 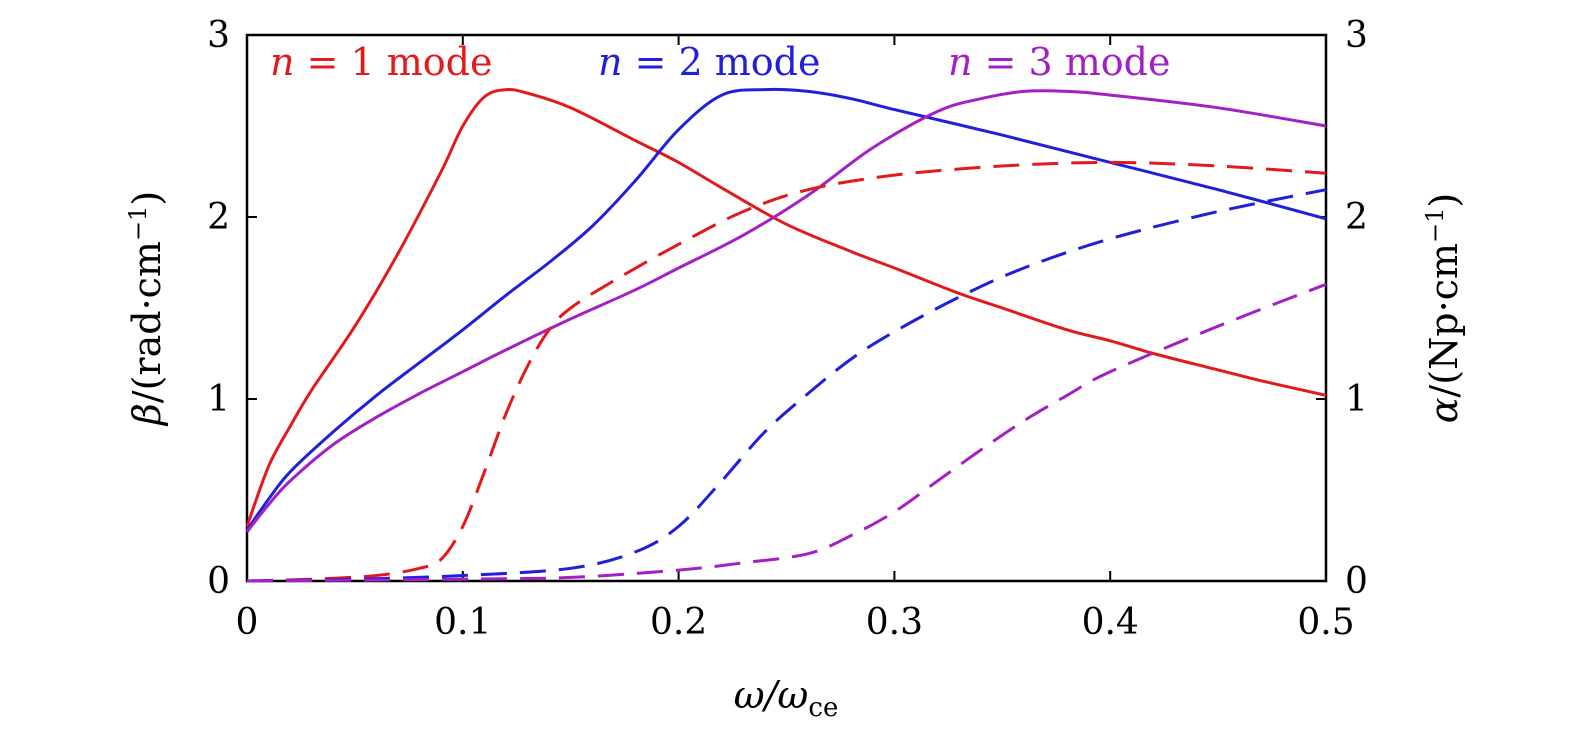 What do you see at coordinates (1342, 308) in the screenshot?
I see `y-right-axis-ticks: 0 1 2 3` at bounding box center [1342, 308].